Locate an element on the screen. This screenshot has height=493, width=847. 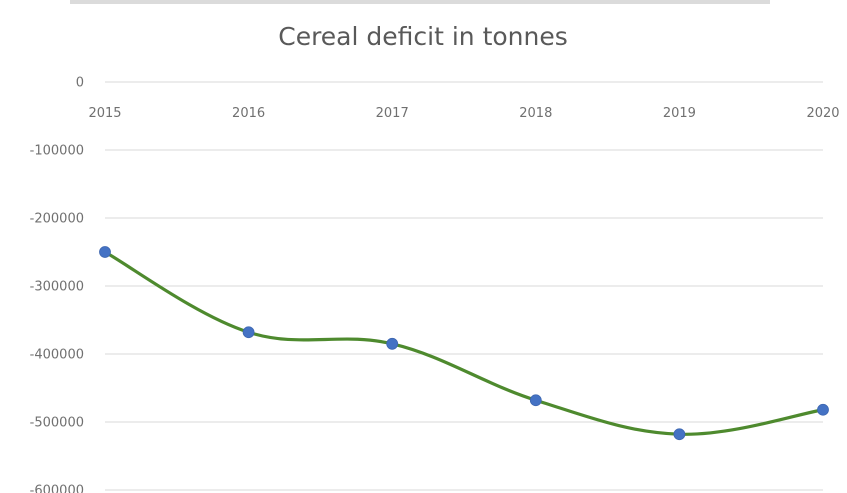
y-tick-label: -100000 is located at coordinates (57, 151).